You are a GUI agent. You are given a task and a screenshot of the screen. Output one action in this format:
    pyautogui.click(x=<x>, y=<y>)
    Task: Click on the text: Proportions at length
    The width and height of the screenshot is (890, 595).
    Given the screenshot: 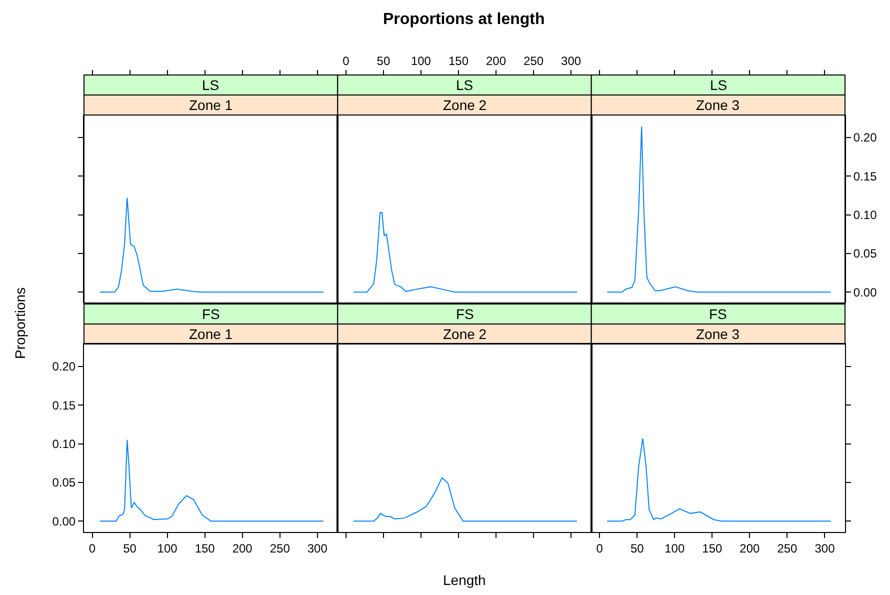 What is the action you would take?
    pyautogui.click(x=464, y=19)
    